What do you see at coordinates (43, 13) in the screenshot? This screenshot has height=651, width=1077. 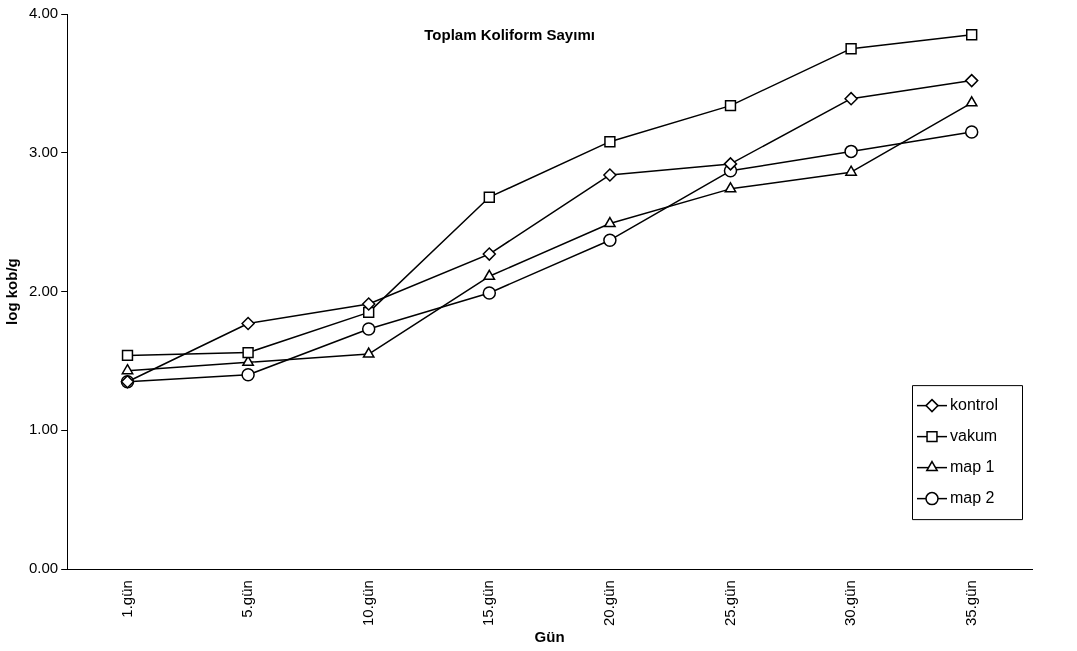 I see `y-tick-label: 4.00` at bounding box center [43, 13].